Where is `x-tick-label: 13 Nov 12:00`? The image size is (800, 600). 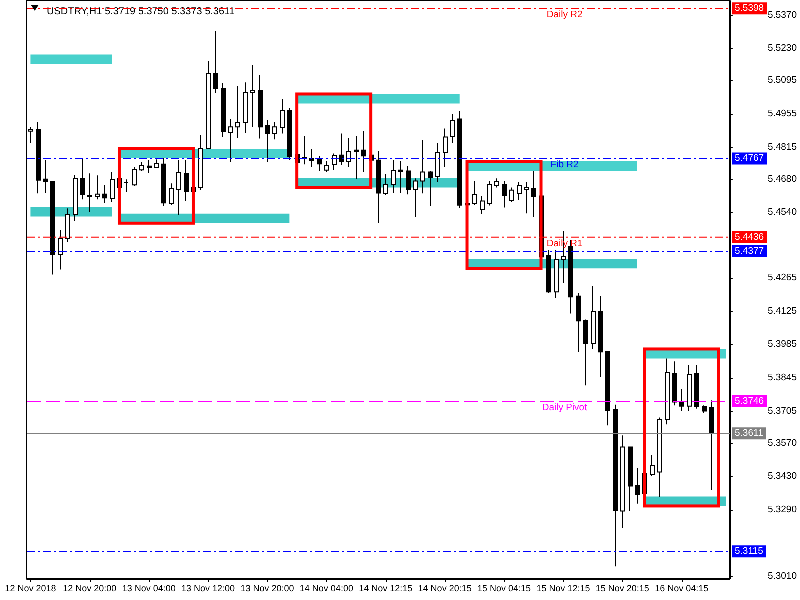
x-tick-label: 13 Nov 12:00 is located at coordinates (209, 589).